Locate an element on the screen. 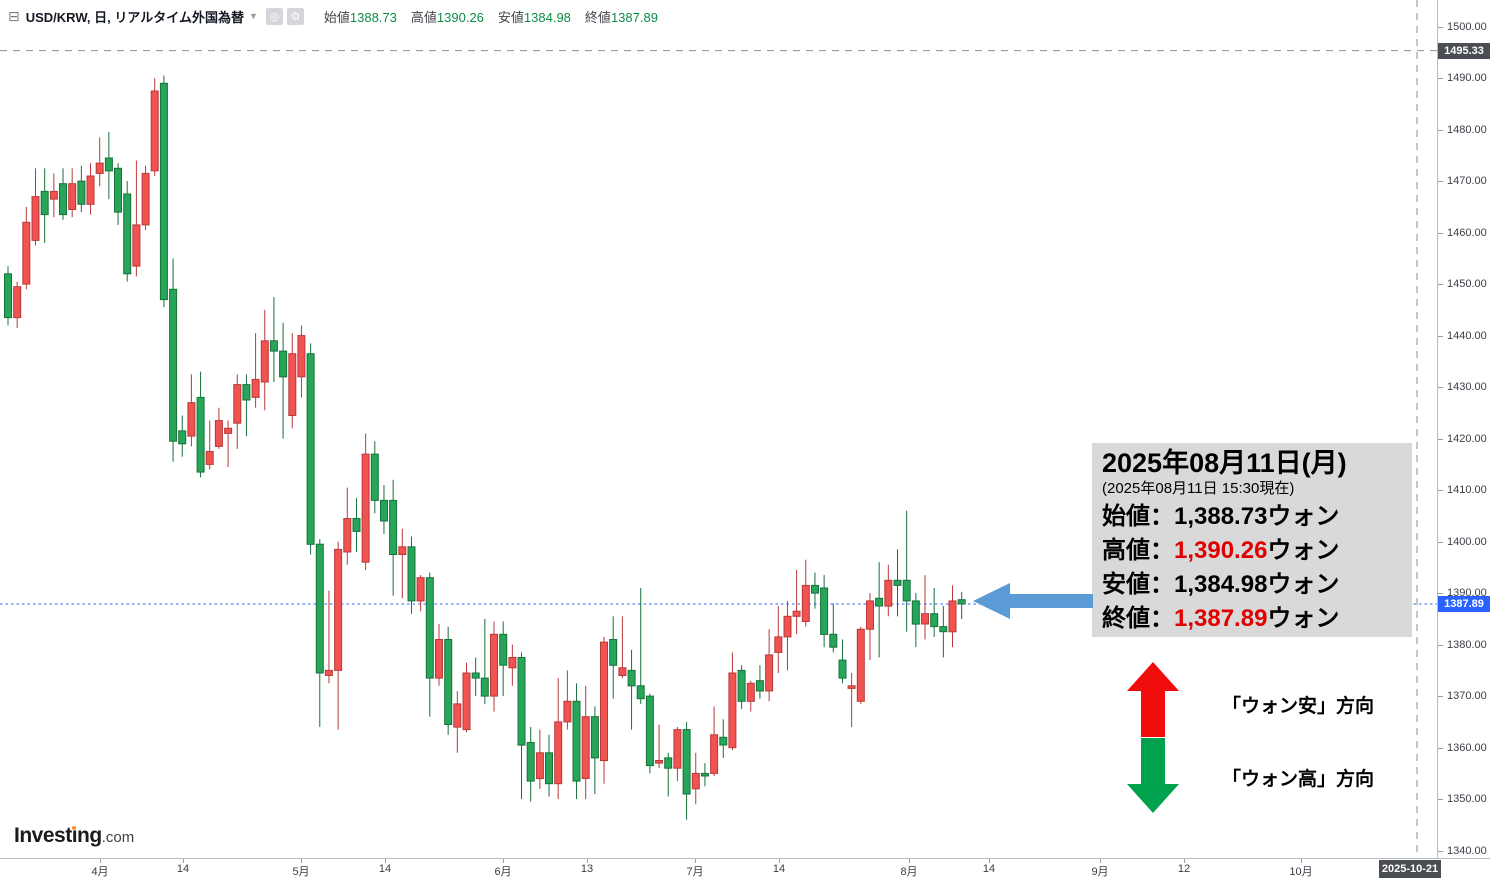 This screenshot has height=880, width=1490. chevron-down-icon: ▼ is located at coordinates (253, 16).